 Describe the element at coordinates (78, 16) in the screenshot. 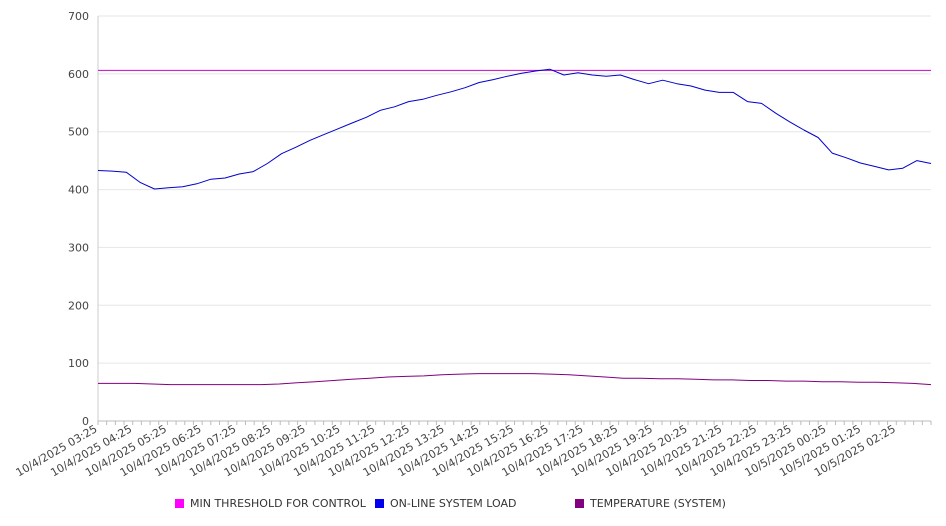

I see `y-tick-label: 700` at that location.